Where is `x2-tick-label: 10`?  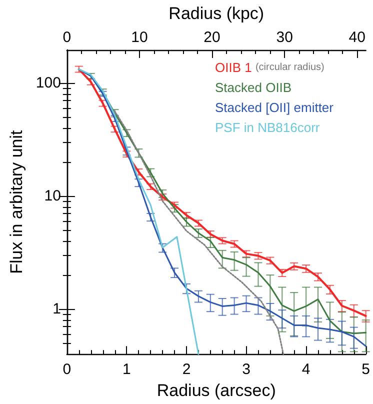
x2-tick-label: 10 is located at coordinates (139, 37).